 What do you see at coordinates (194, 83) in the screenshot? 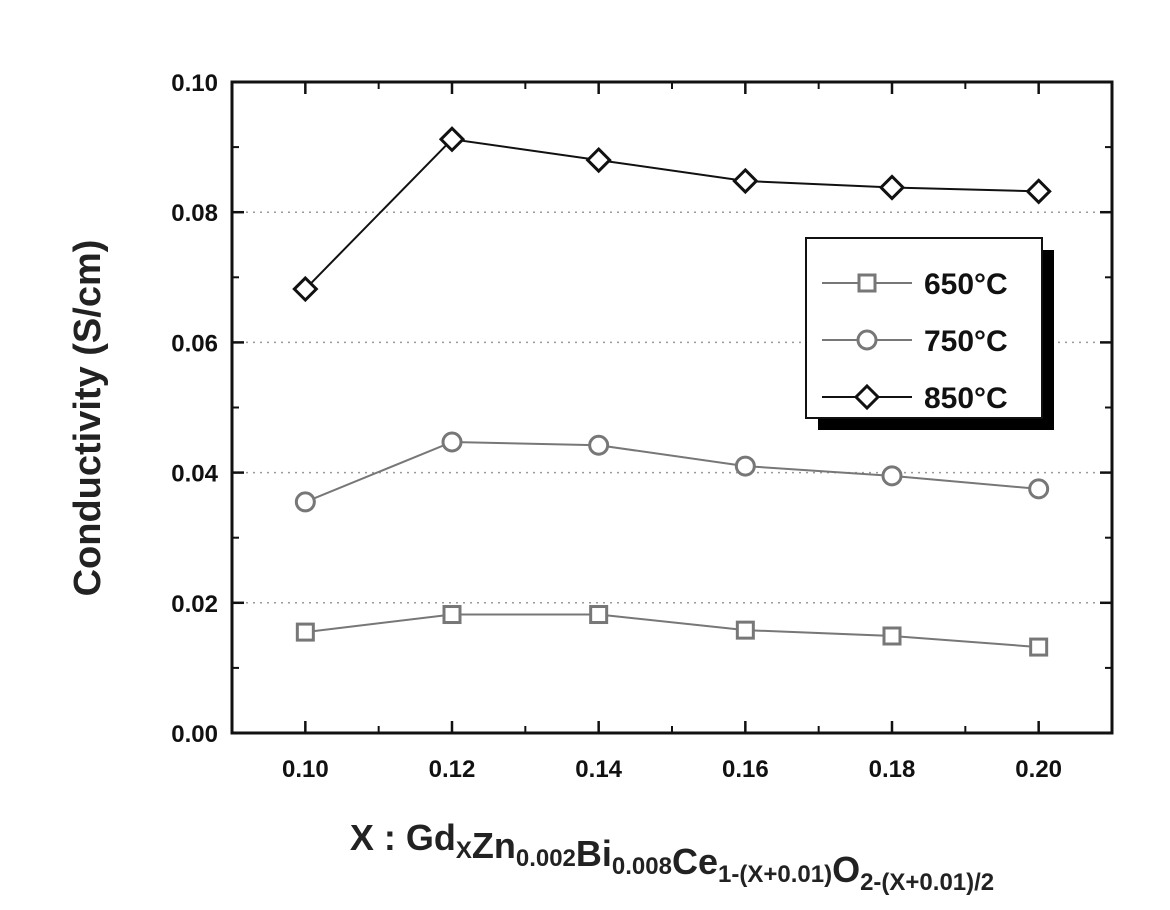
I see `y-tick-label: 0.10` at bounding box center [194, 83].